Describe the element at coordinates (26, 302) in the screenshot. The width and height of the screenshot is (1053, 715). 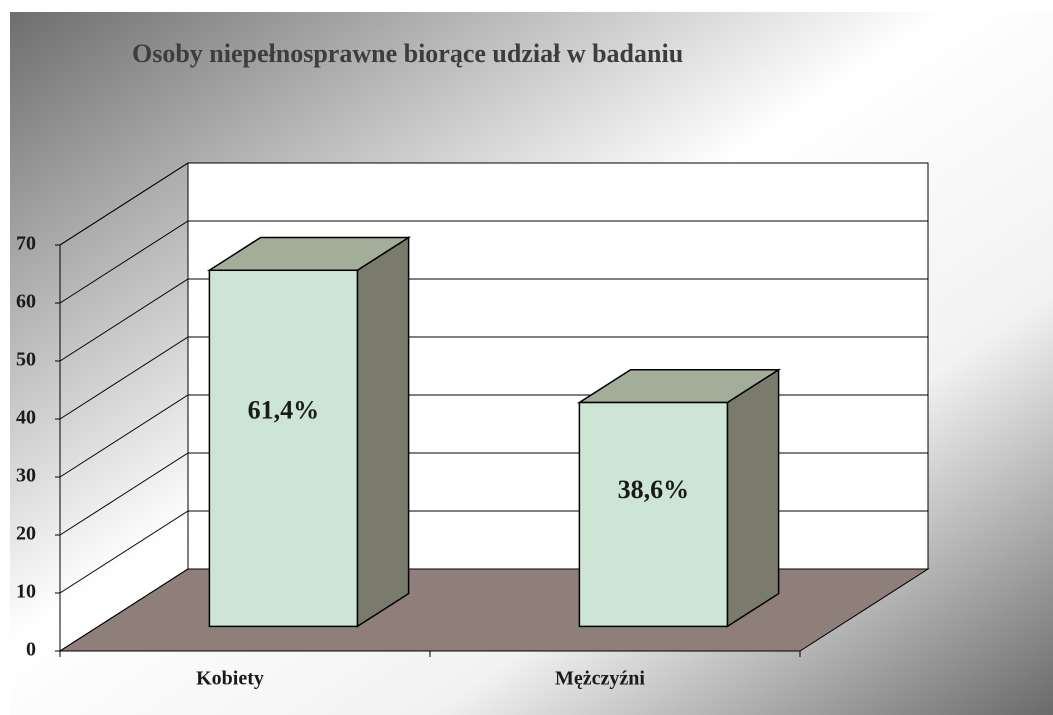
I see `y-tick-label: 60` at that location.